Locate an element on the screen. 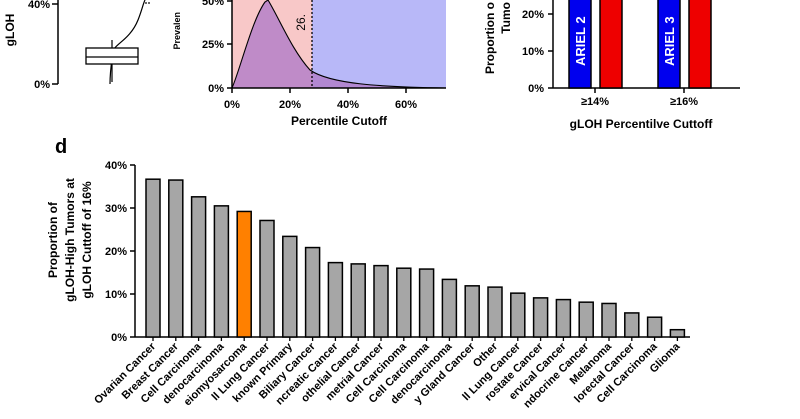  panel-b-ylabel: Prevalen is located at coordinates (177, 31).